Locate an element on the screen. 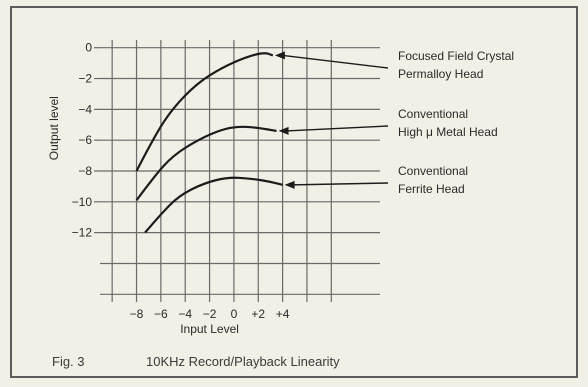 Image resolution: width=588 pixels, height=387 pixels. y-tick-label: −8 is located at coordinates (85, 171).